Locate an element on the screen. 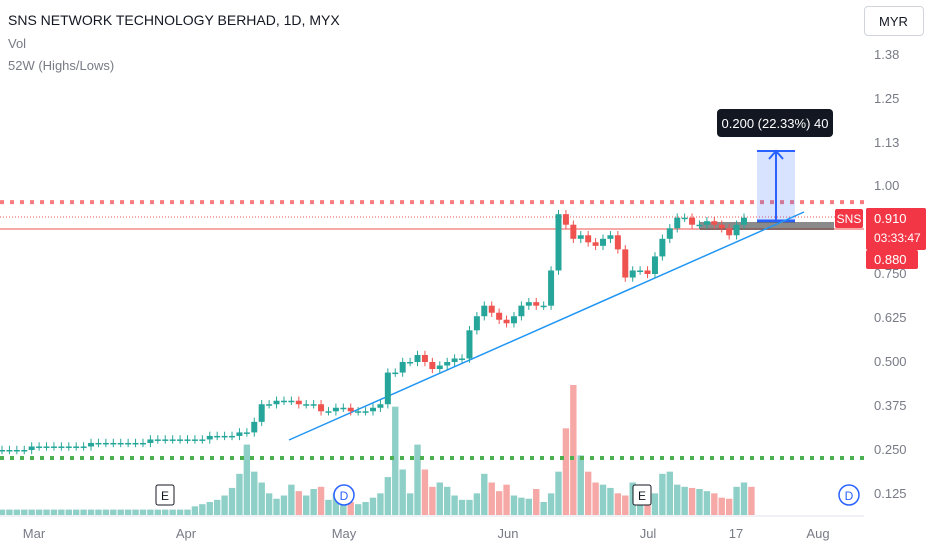 The height and width of the screenshot is (550, 932). y-tick-label: 0.125 is located at coordinates (890, 493).